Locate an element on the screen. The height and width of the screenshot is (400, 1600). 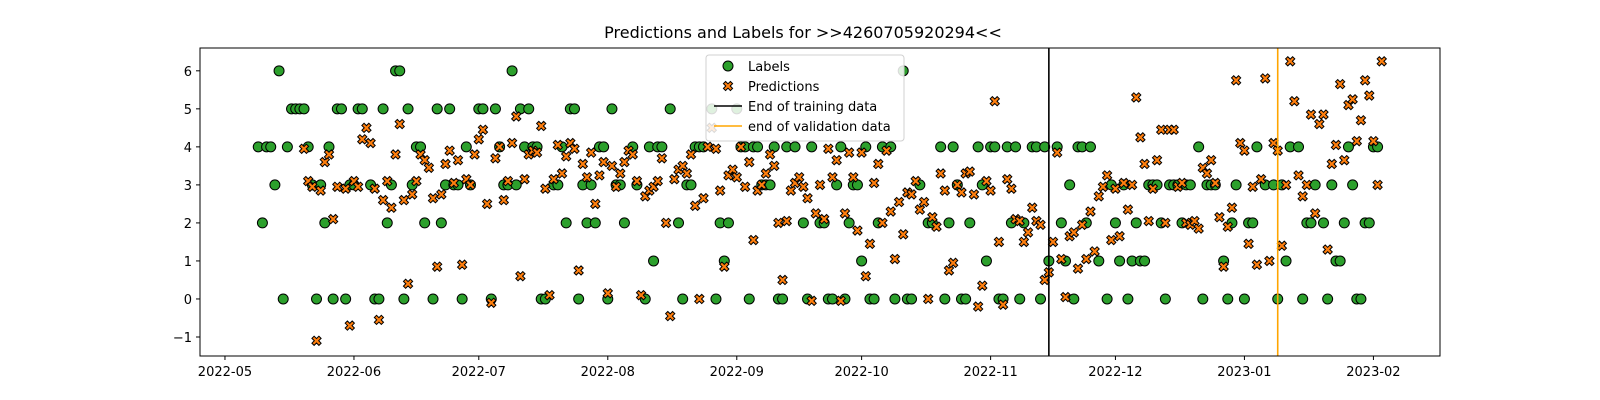
y-tick-label: 4 is located at coordinates (188, 148).